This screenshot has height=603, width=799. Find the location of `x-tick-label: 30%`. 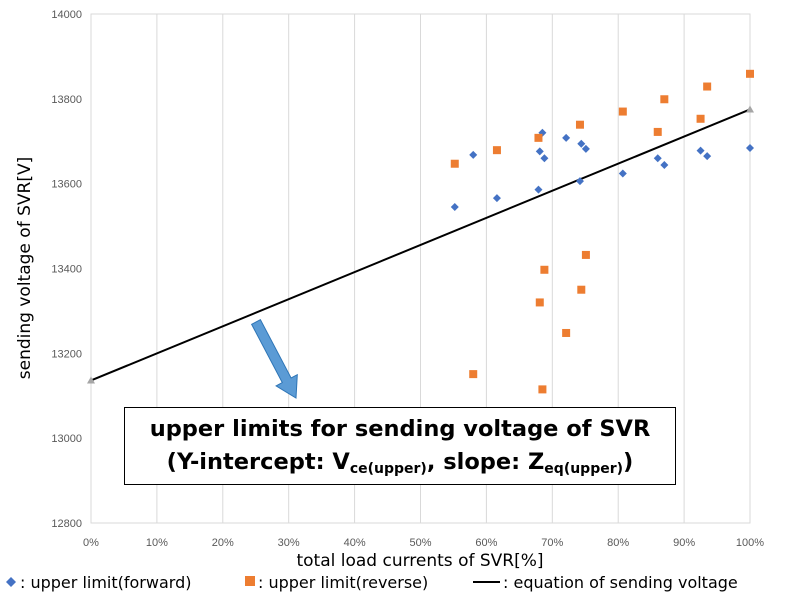

x-tick-label: 30% is located at coordinates (289, 543).